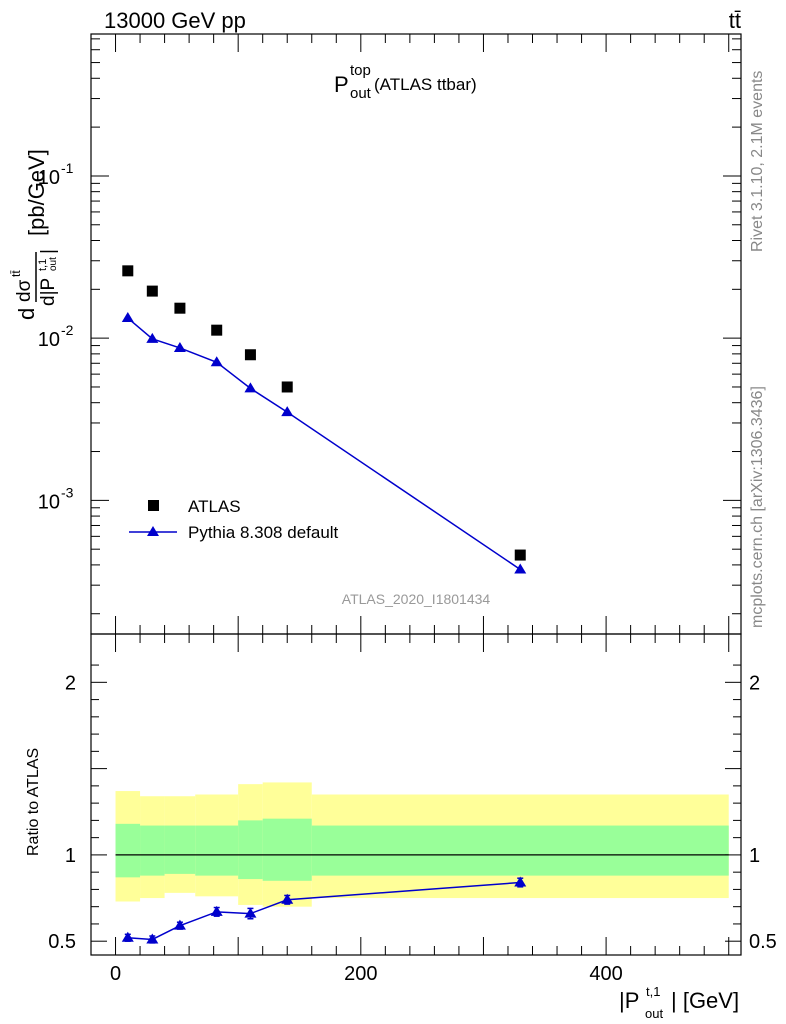  What do you see at coordinates (263, 532) in the screenshot?
I see `legend-label-pythia: Pythia 8.308 default` at bounding box center [263, 532].